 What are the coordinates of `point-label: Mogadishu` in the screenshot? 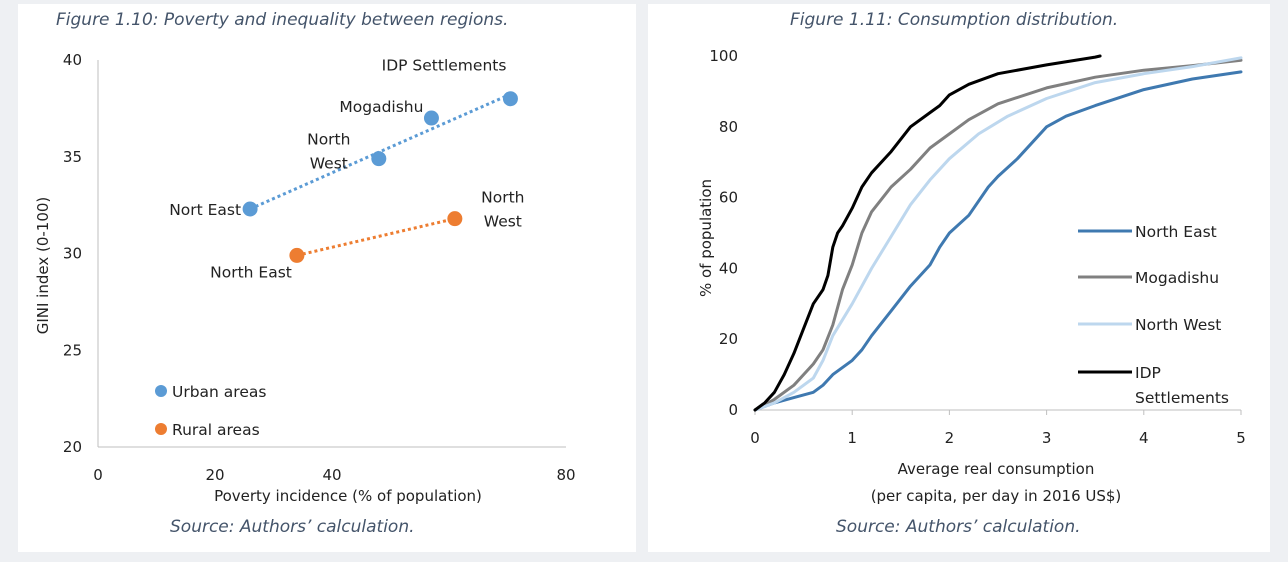 It's located at (381, 107).